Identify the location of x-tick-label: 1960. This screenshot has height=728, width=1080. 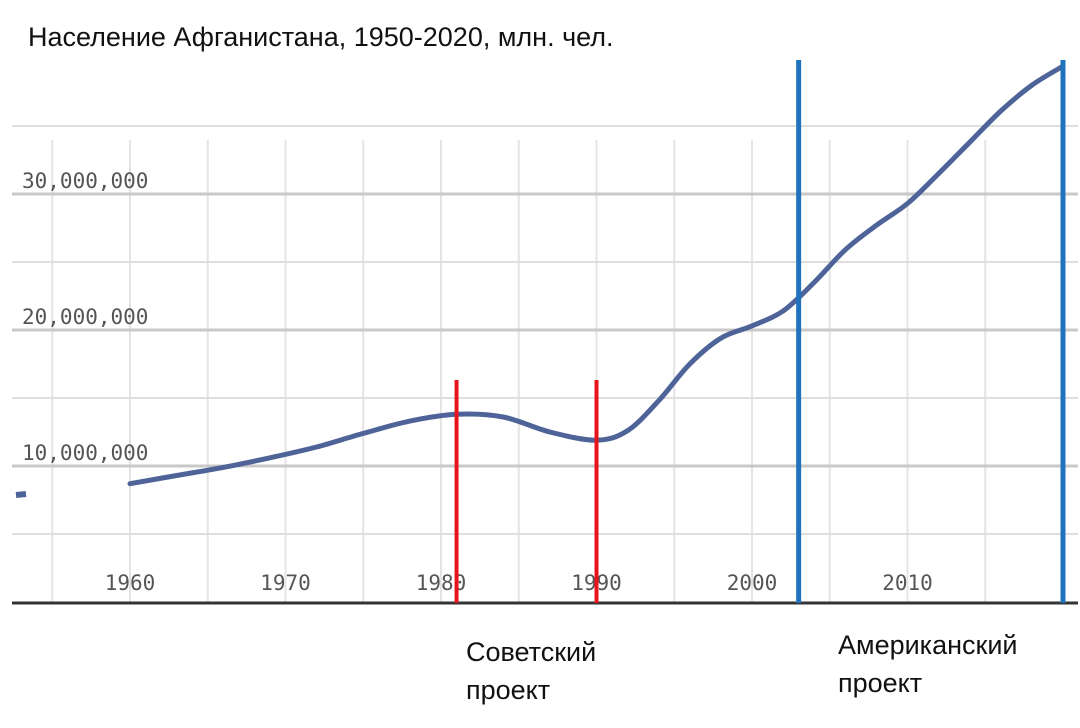
(130, 583).